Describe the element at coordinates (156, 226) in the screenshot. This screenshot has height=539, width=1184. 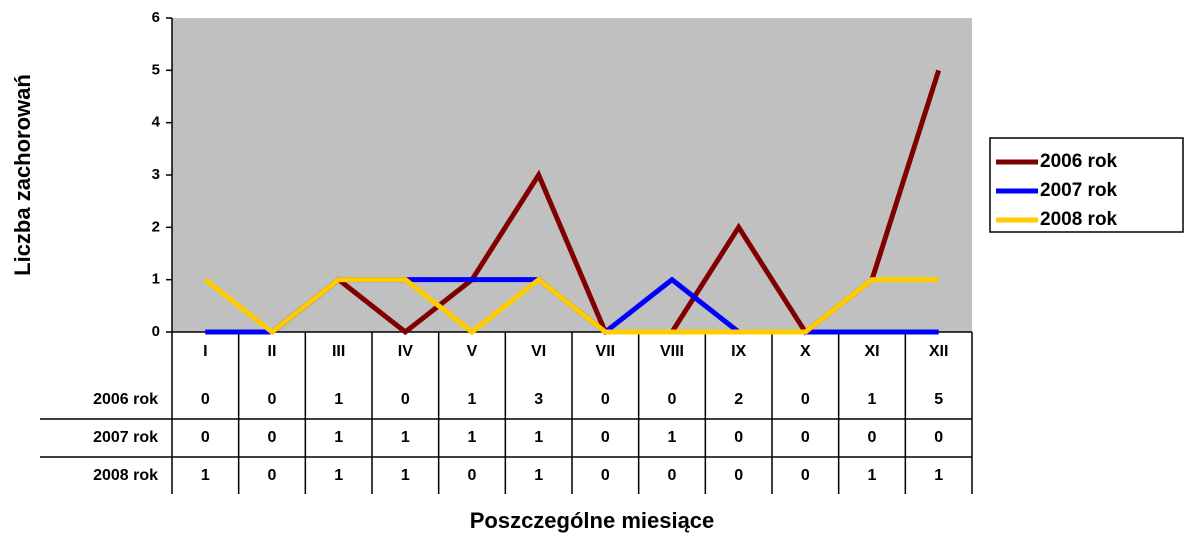
I see `y-tick-label: 2` at that location.